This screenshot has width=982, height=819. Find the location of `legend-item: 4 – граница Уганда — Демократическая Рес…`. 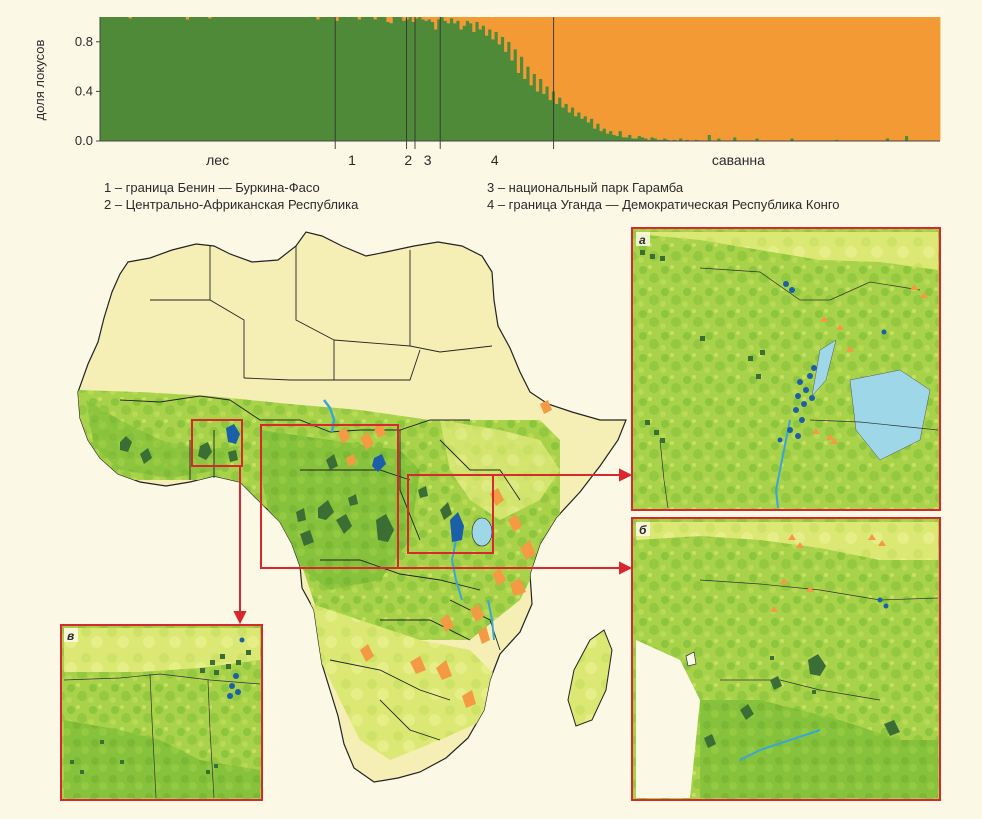

legend-item: 4 – граница Уганда — Демократическая Рес… is located at coordinates (663, 204).